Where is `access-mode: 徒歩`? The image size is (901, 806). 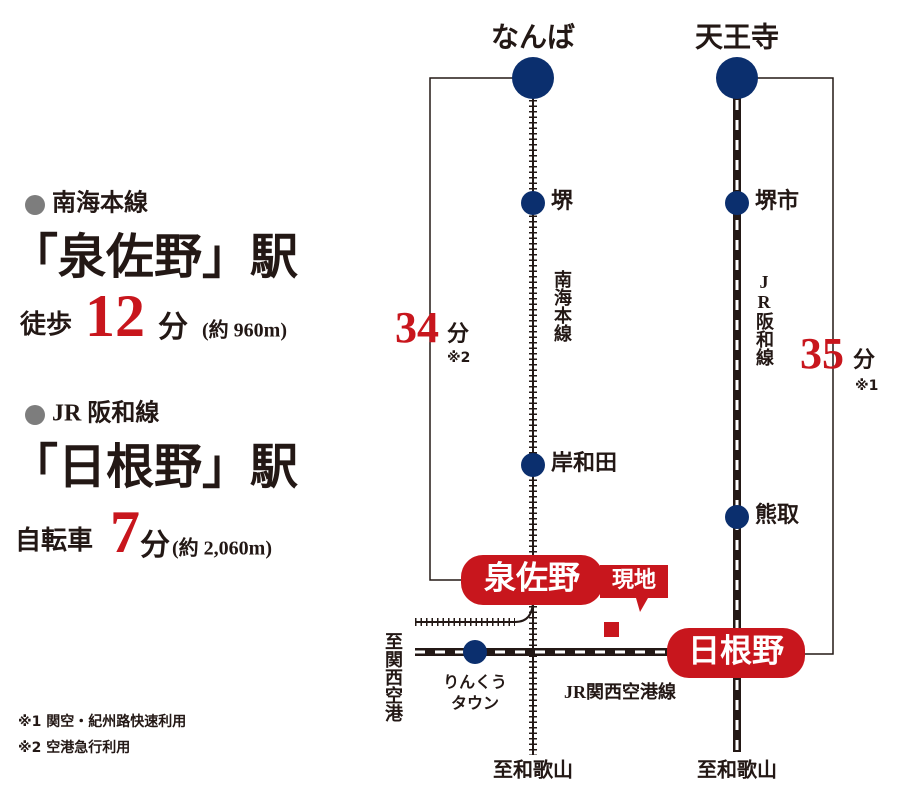
access-mode: 徒歩 is located at coordinates (45, 324).